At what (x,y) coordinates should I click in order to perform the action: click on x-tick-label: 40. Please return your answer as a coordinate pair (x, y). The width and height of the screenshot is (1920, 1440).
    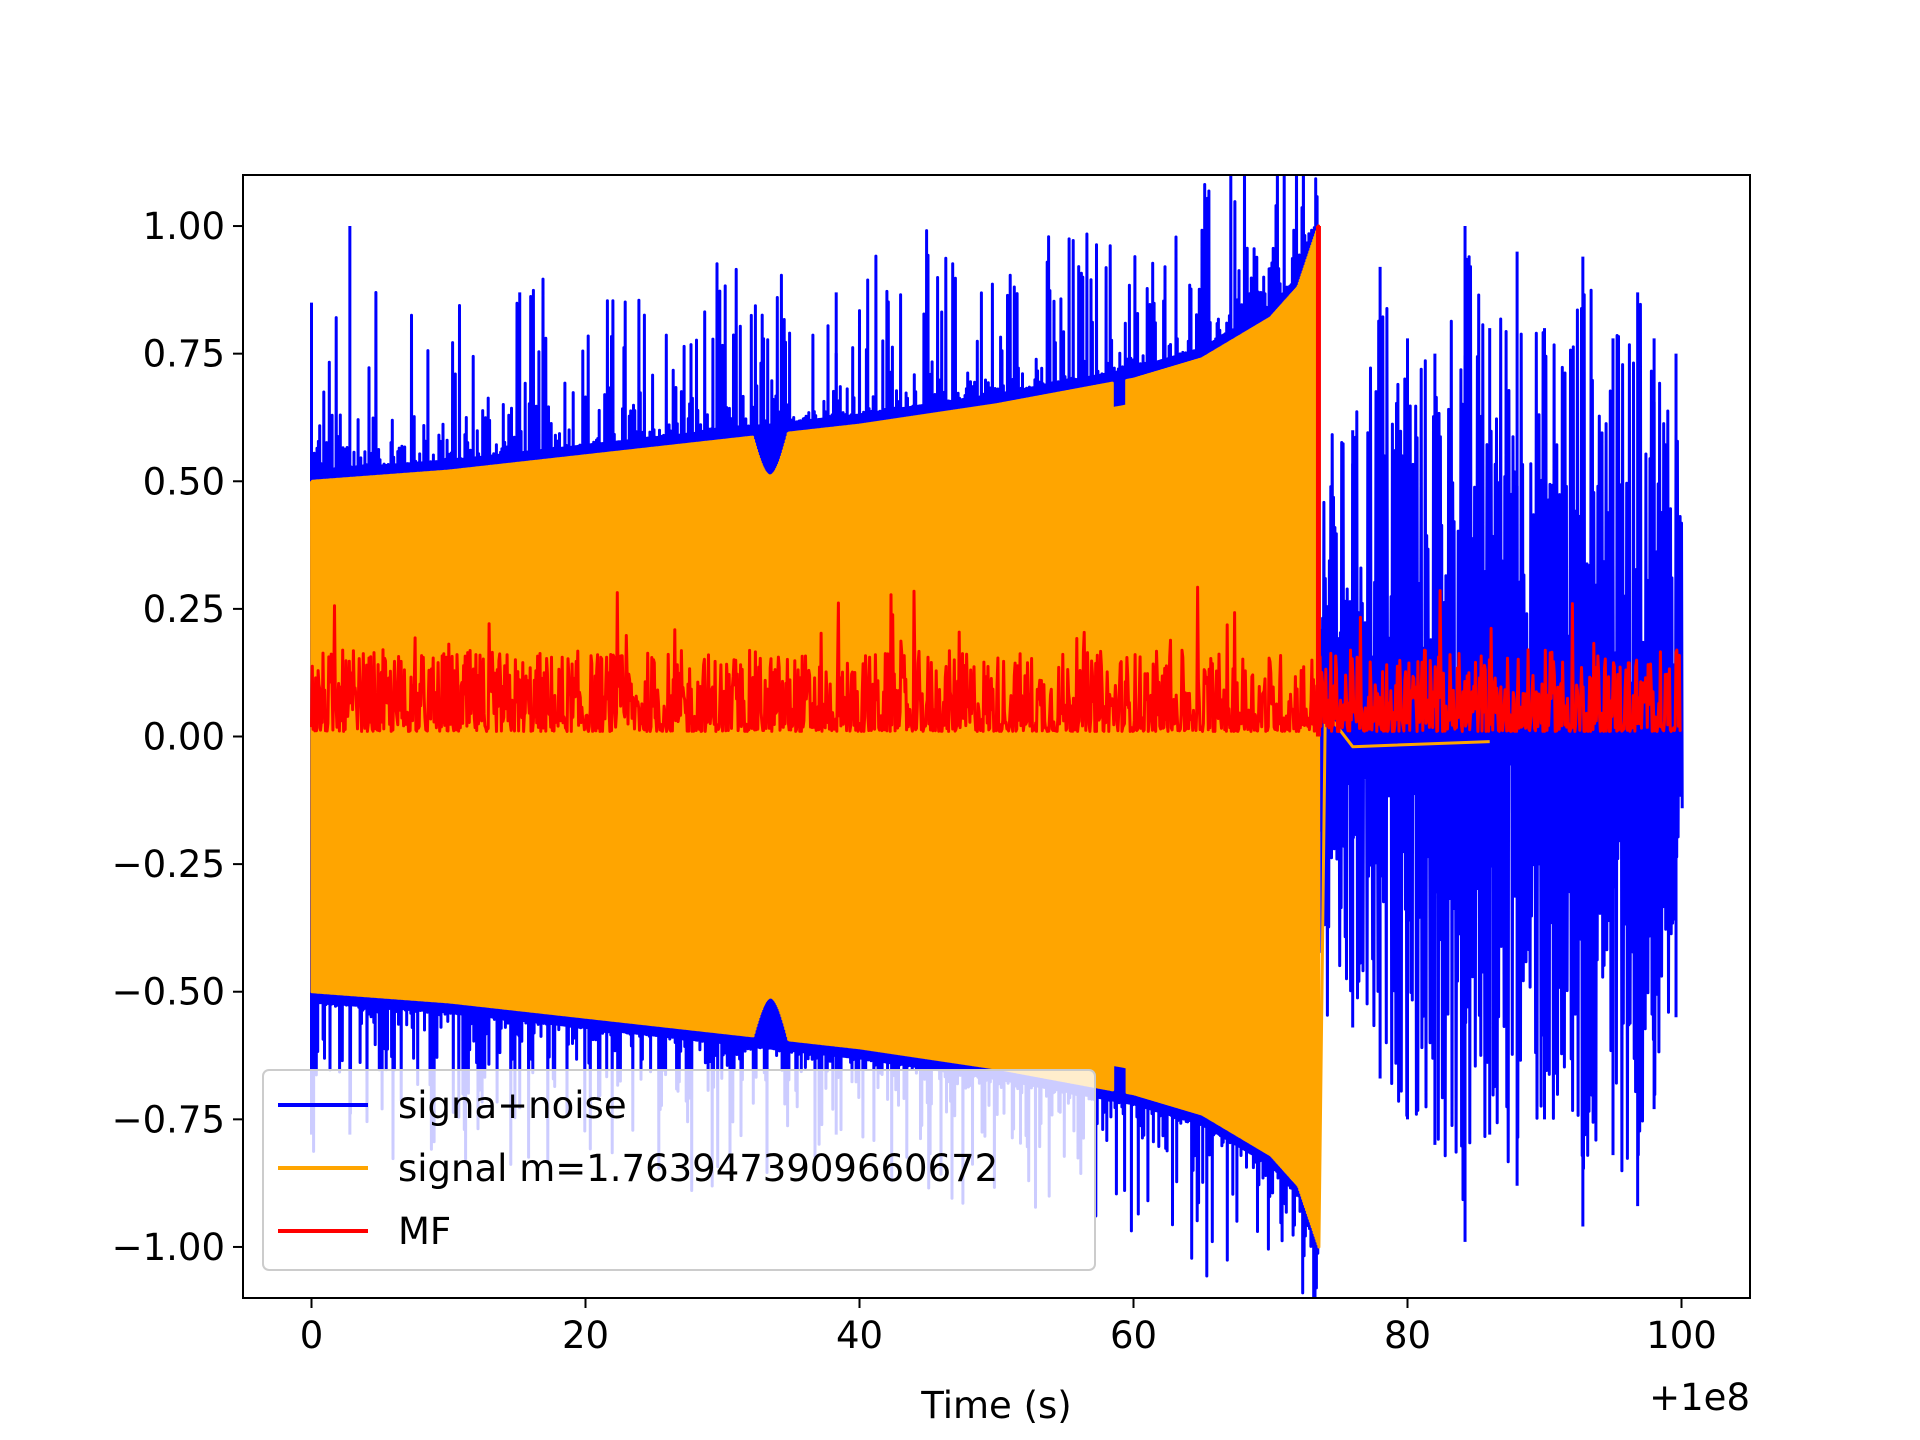
    Looking at the image, I should click on (859, 1335).